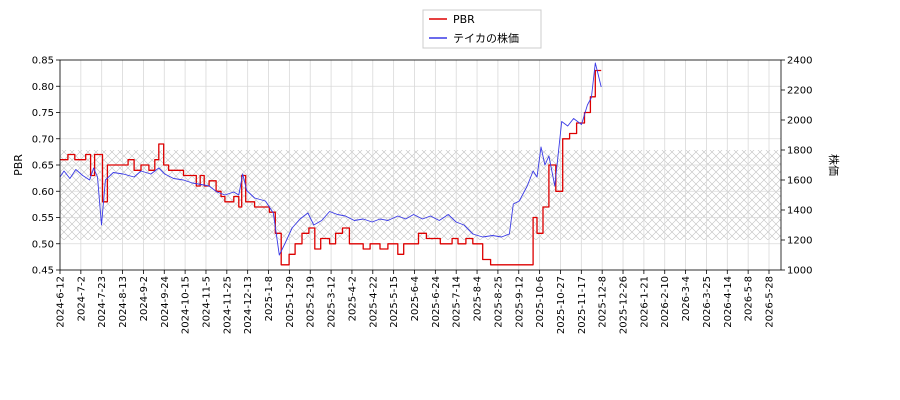 Image resolution: width=900 pixels, height=400 pixels. What do you see at coordinates (799, 211) in the screenshot?
I see `y-tick-label-right: 1400` at bounding box center [799, 211].